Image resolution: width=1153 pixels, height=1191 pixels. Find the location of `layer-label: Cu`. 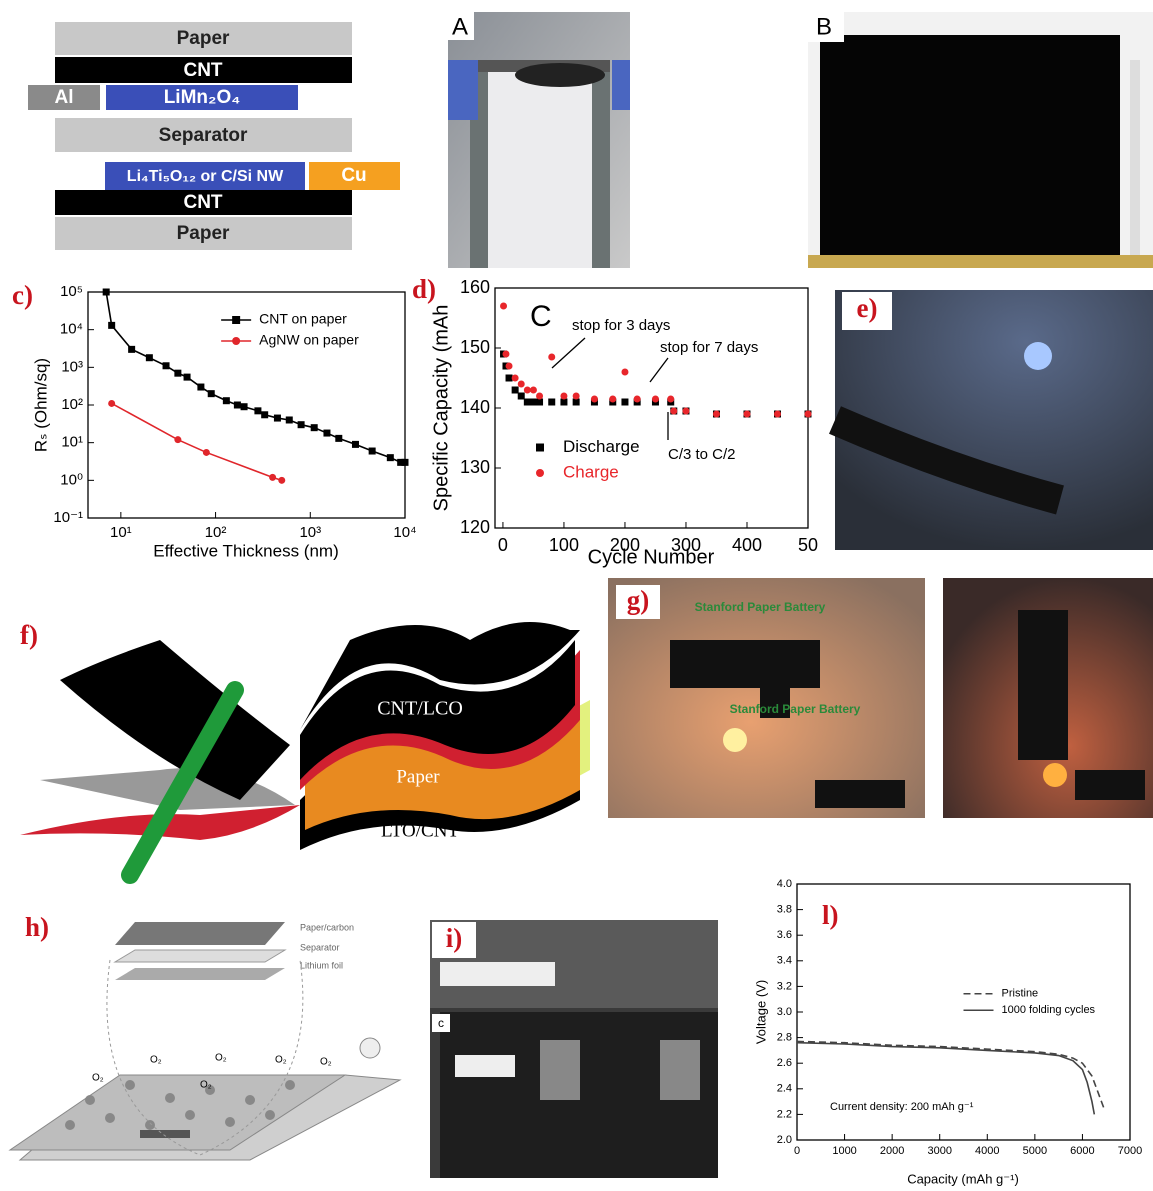

layer-label: Cu is located at coordinates (353, 175).